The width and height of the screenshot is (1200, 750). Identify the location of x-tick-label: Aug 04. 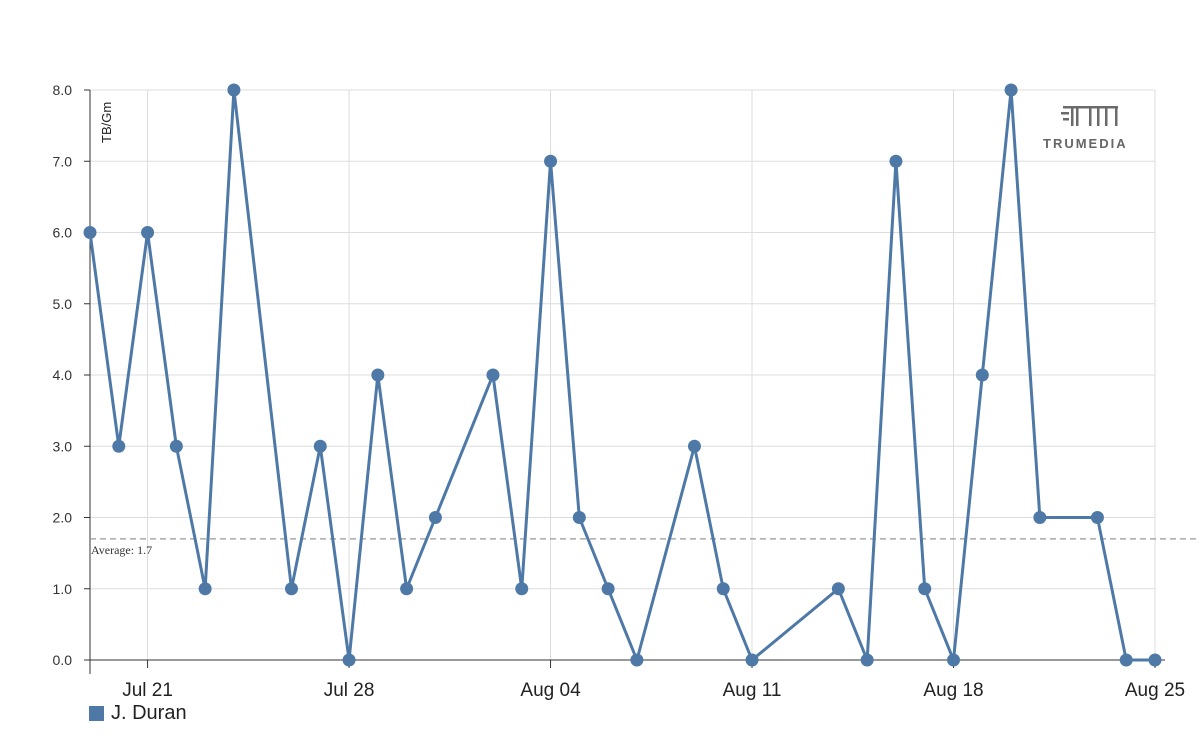
(550, 690).